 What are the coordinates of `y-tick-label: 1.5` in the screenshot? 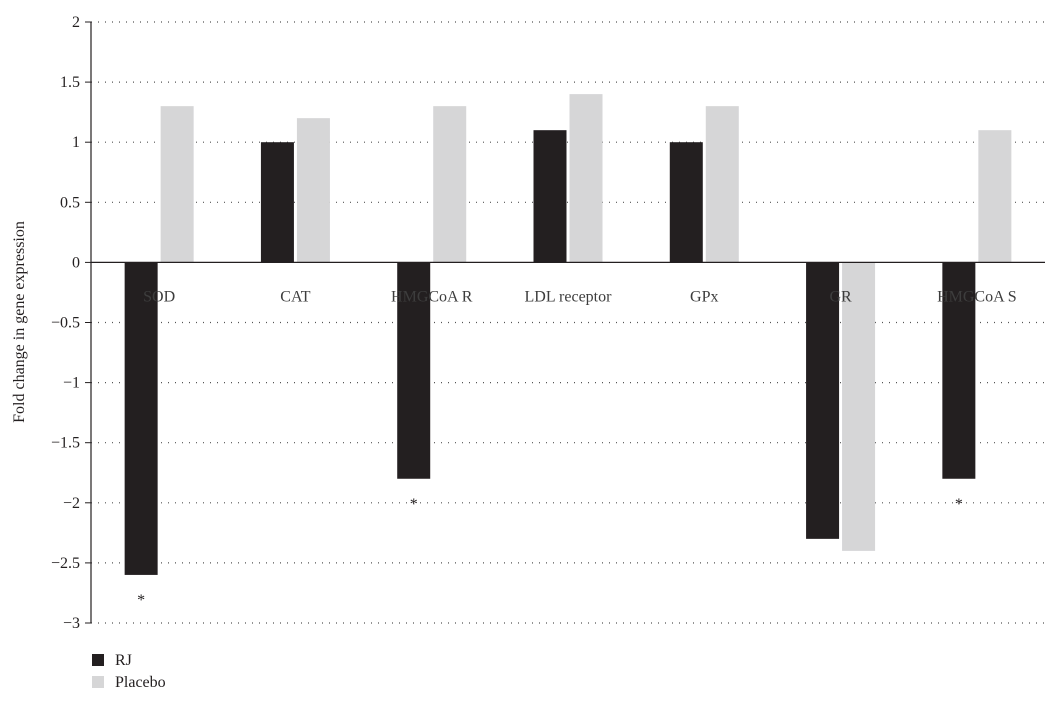 It's located at (70, 82).